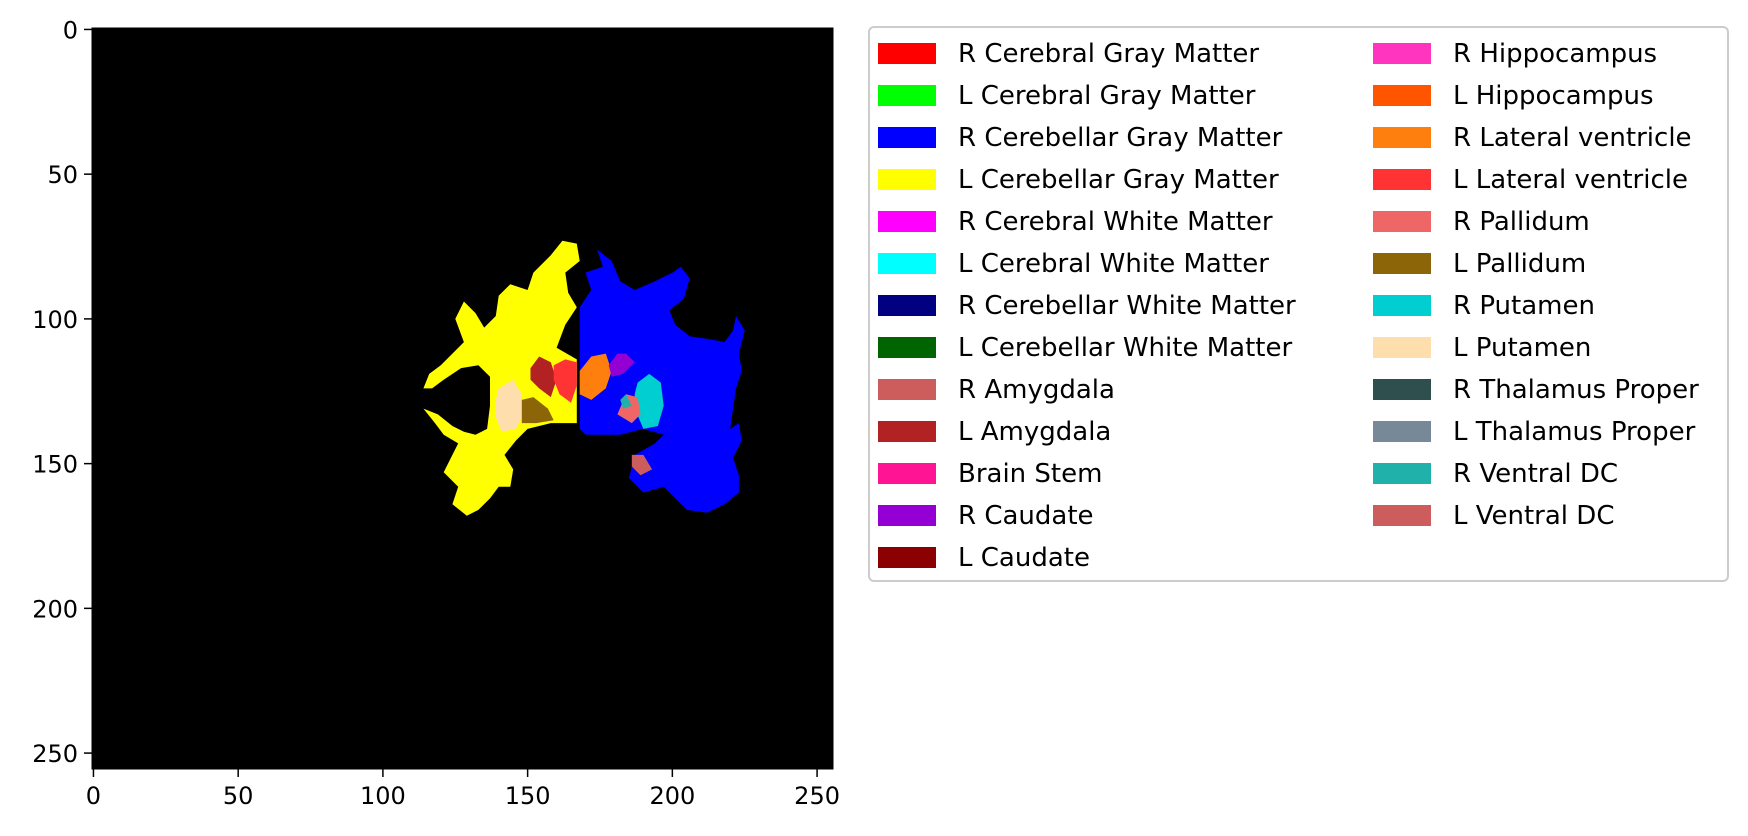  What do you see at coordinates (626, 401) in the screenshot?
I see `region-r-ventral-dc` at bounding box center [626, 401].